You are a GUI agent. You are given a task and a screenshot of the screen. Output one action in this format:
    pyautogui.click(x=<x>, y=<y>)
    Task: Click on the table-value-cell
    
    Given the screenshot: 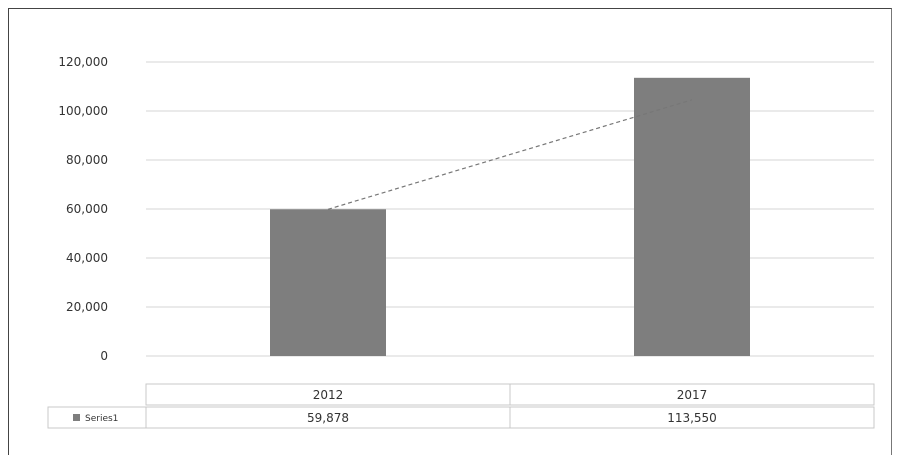 What is the action you would take?
    pyautogui.click(x=692, y=417)
    